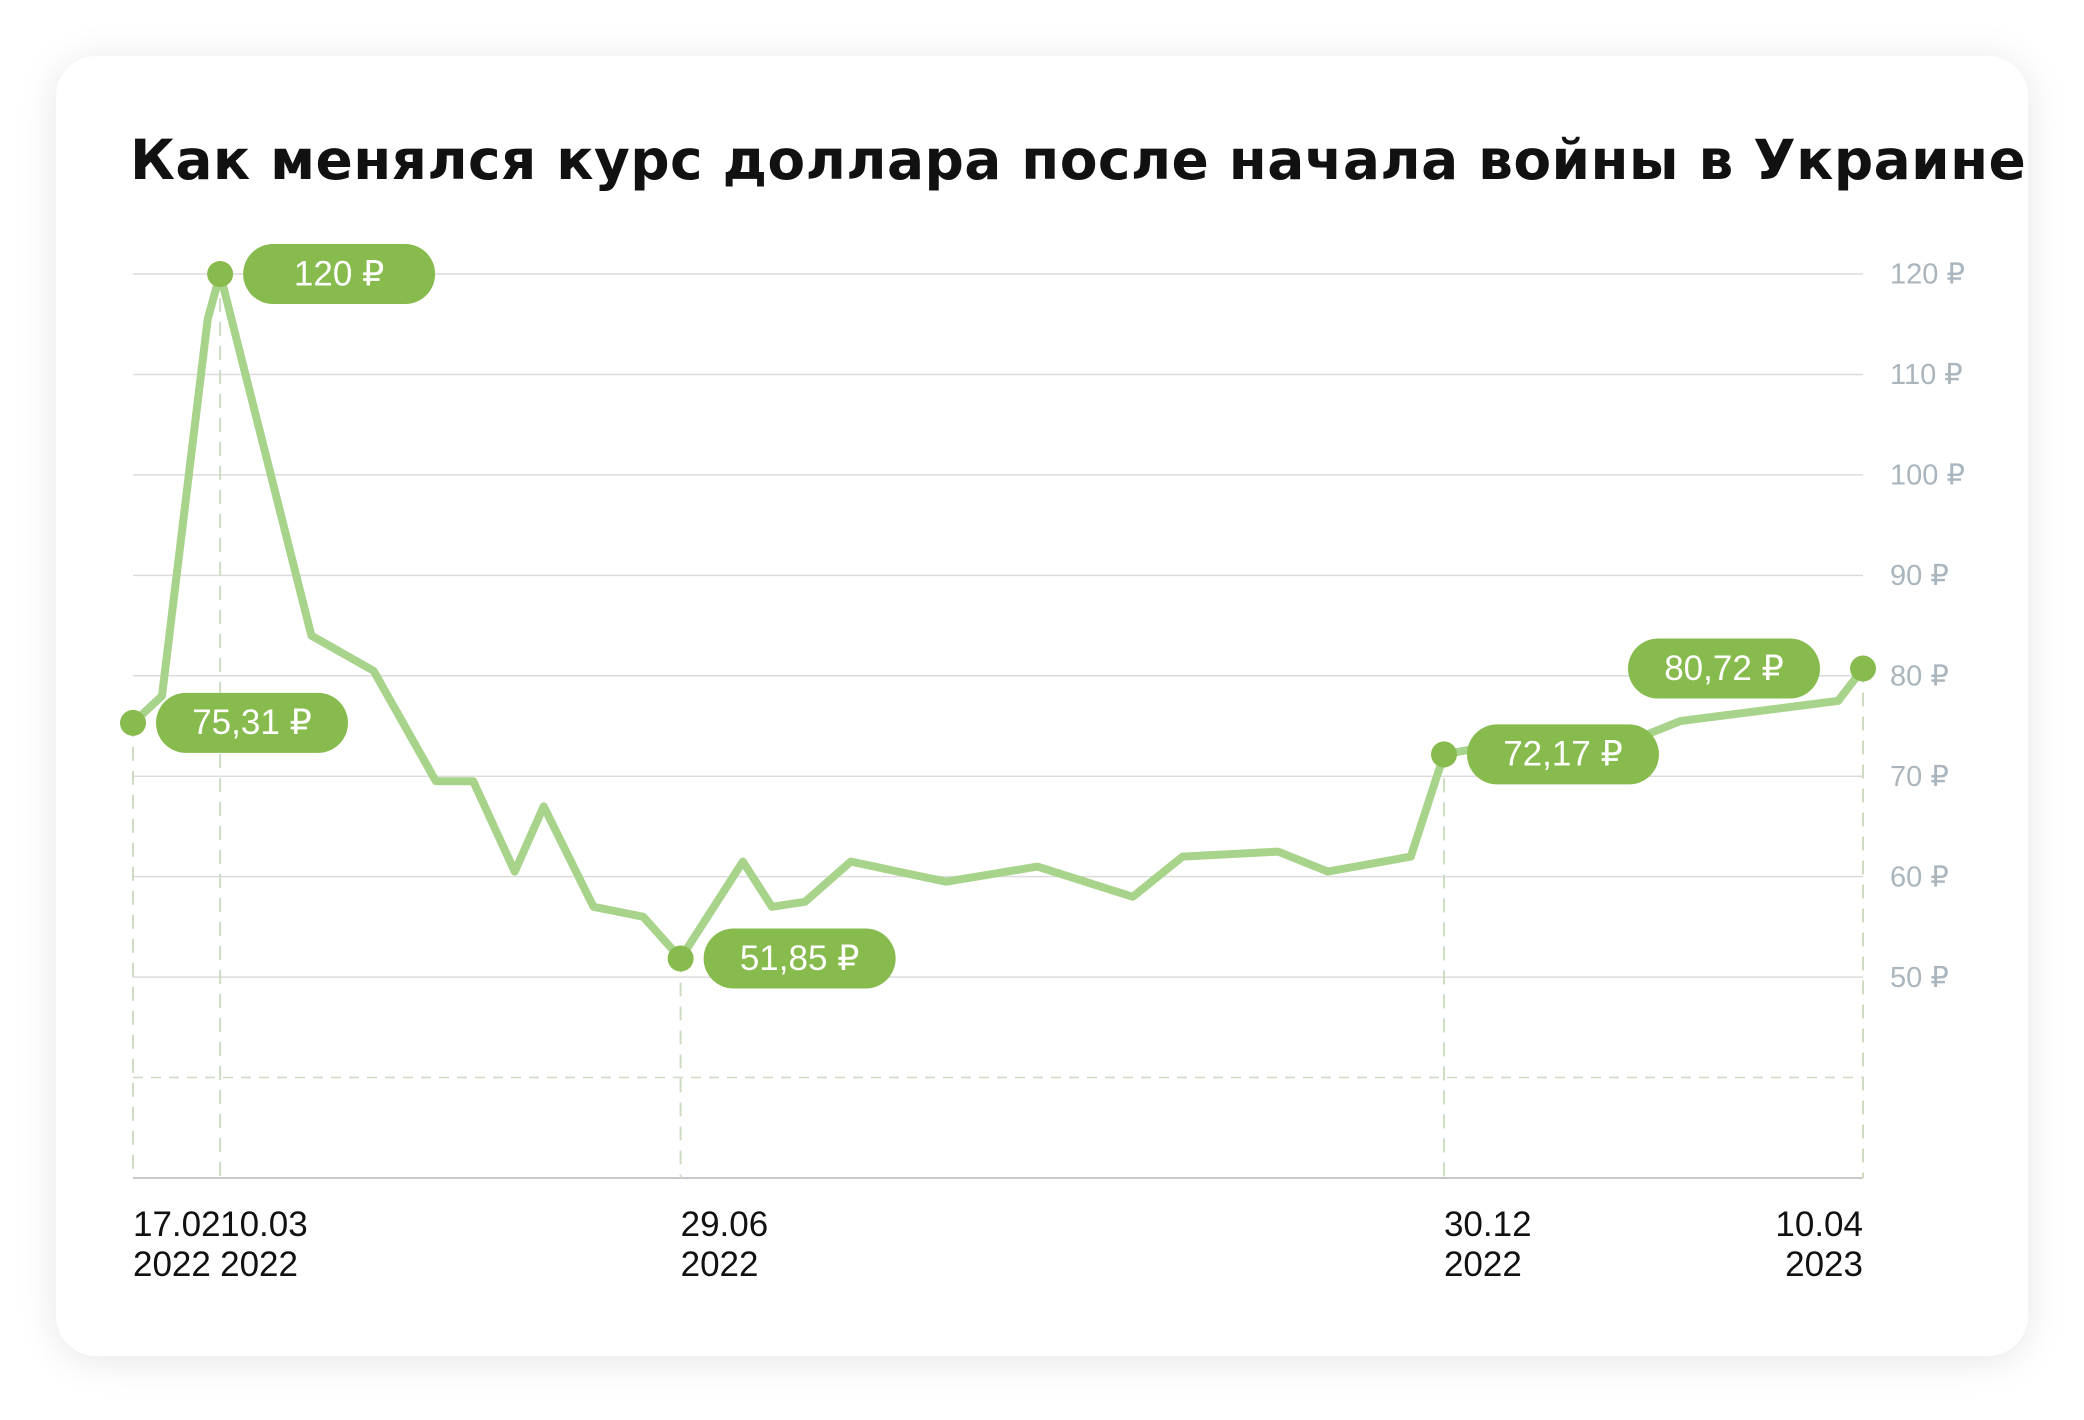  Describe the element at coordinates (1927, 476) in the screenshot. I see `y-tick-label: 100 ₽` at that location.